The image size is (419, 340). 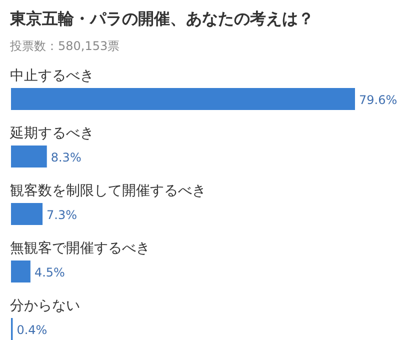 I want to click on y-tick-label: 分からない, so click(x=45, y=306).